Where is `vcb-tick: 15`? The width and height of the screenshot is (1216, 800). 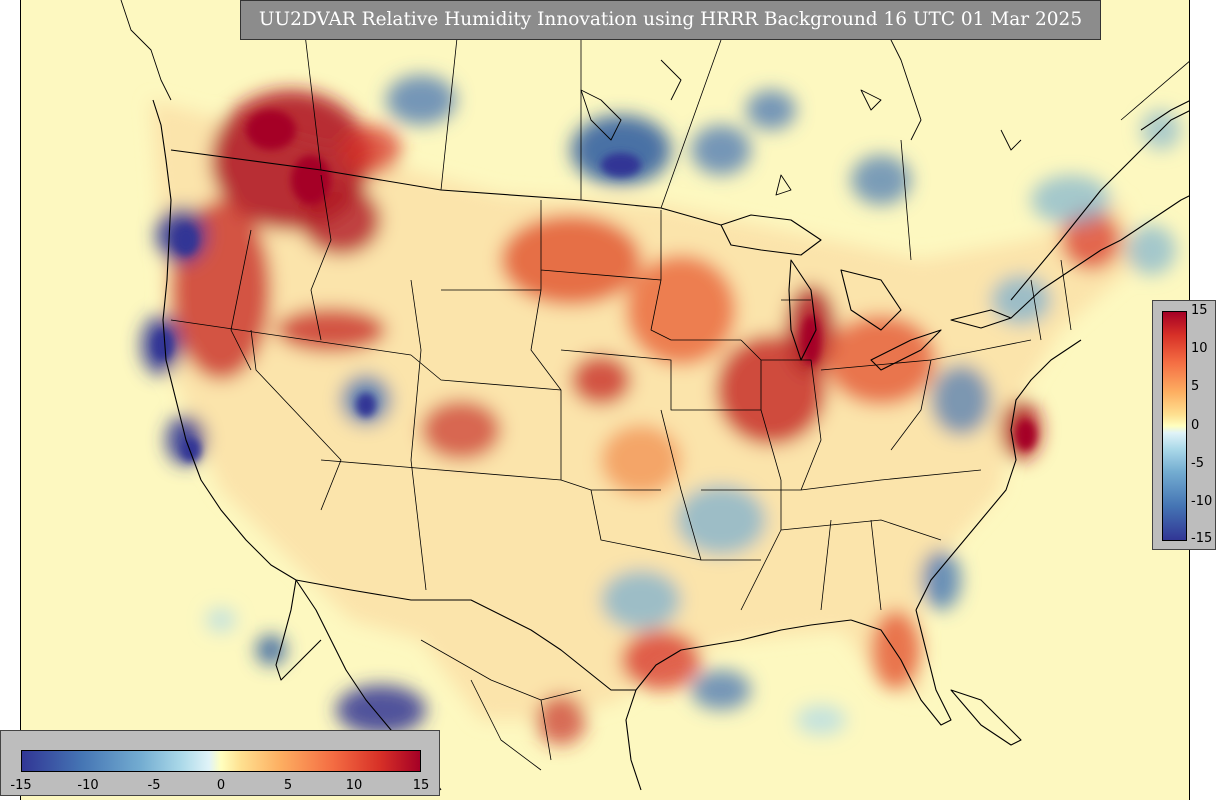 vcb-tick: 15 is located at coordinates (1199, 310).